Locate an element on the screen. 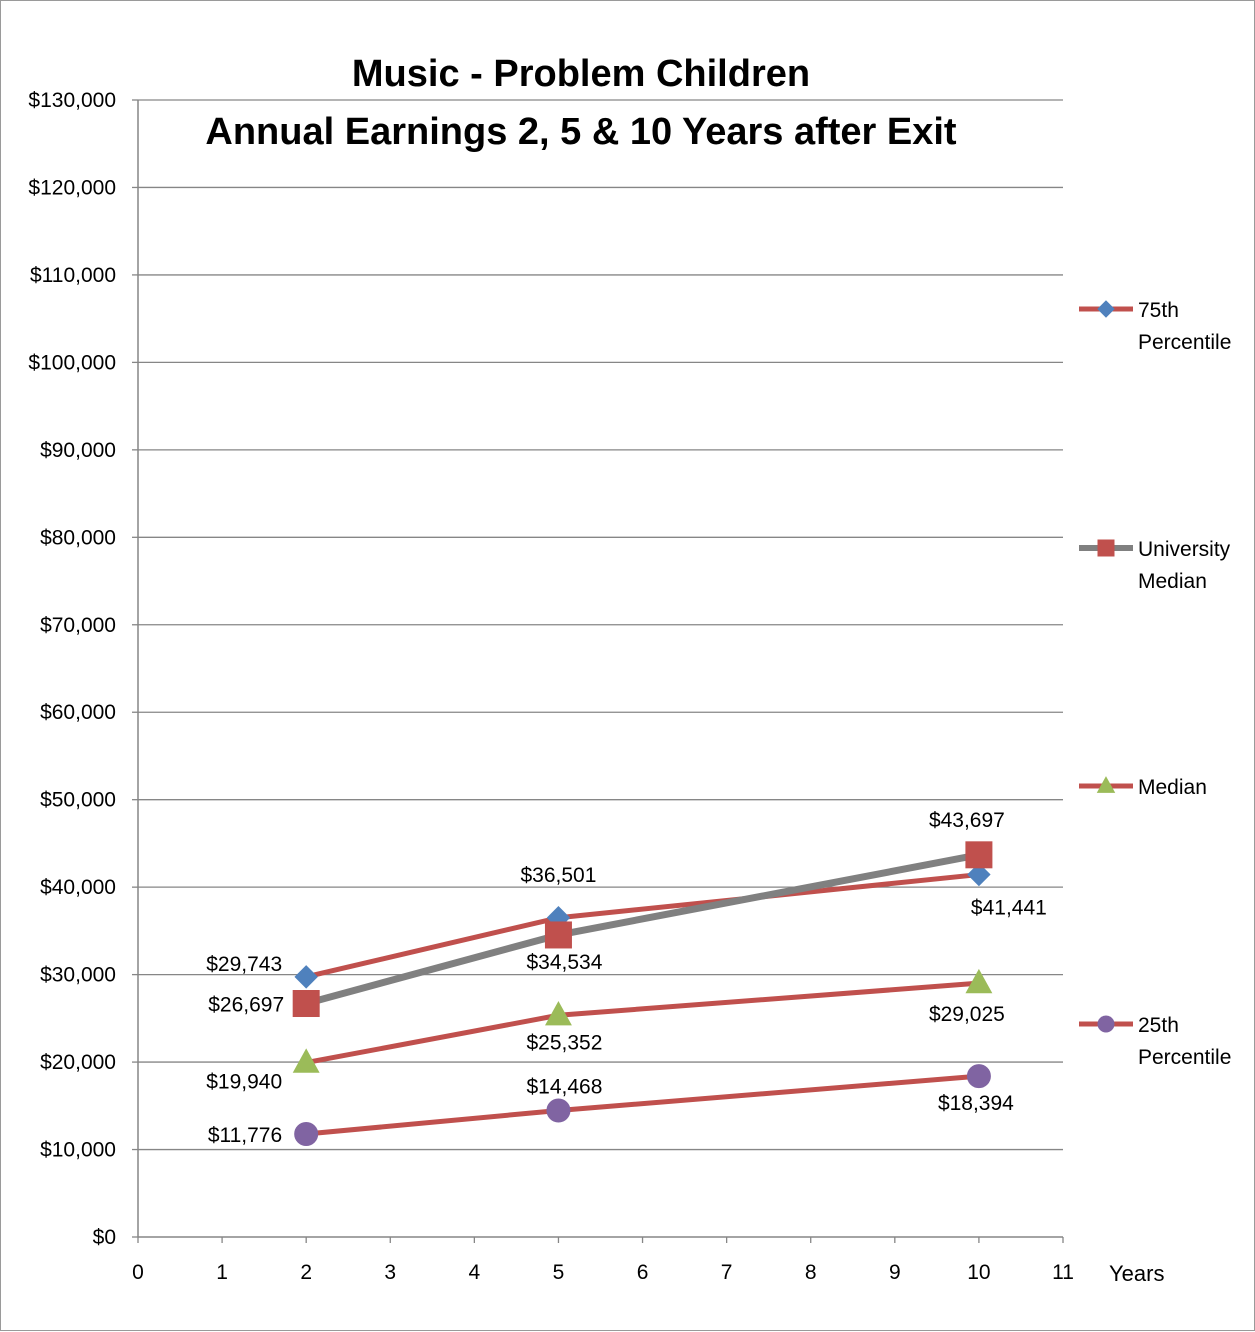 The image size is (1255, 1332). y-tick-label: $90,000 is located at coordinates (78, 450).